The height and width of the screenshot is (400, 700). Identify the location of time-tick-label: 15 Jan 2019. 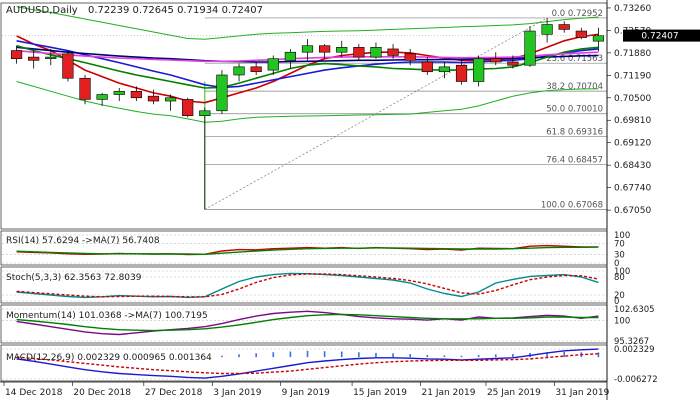
(380, 393).